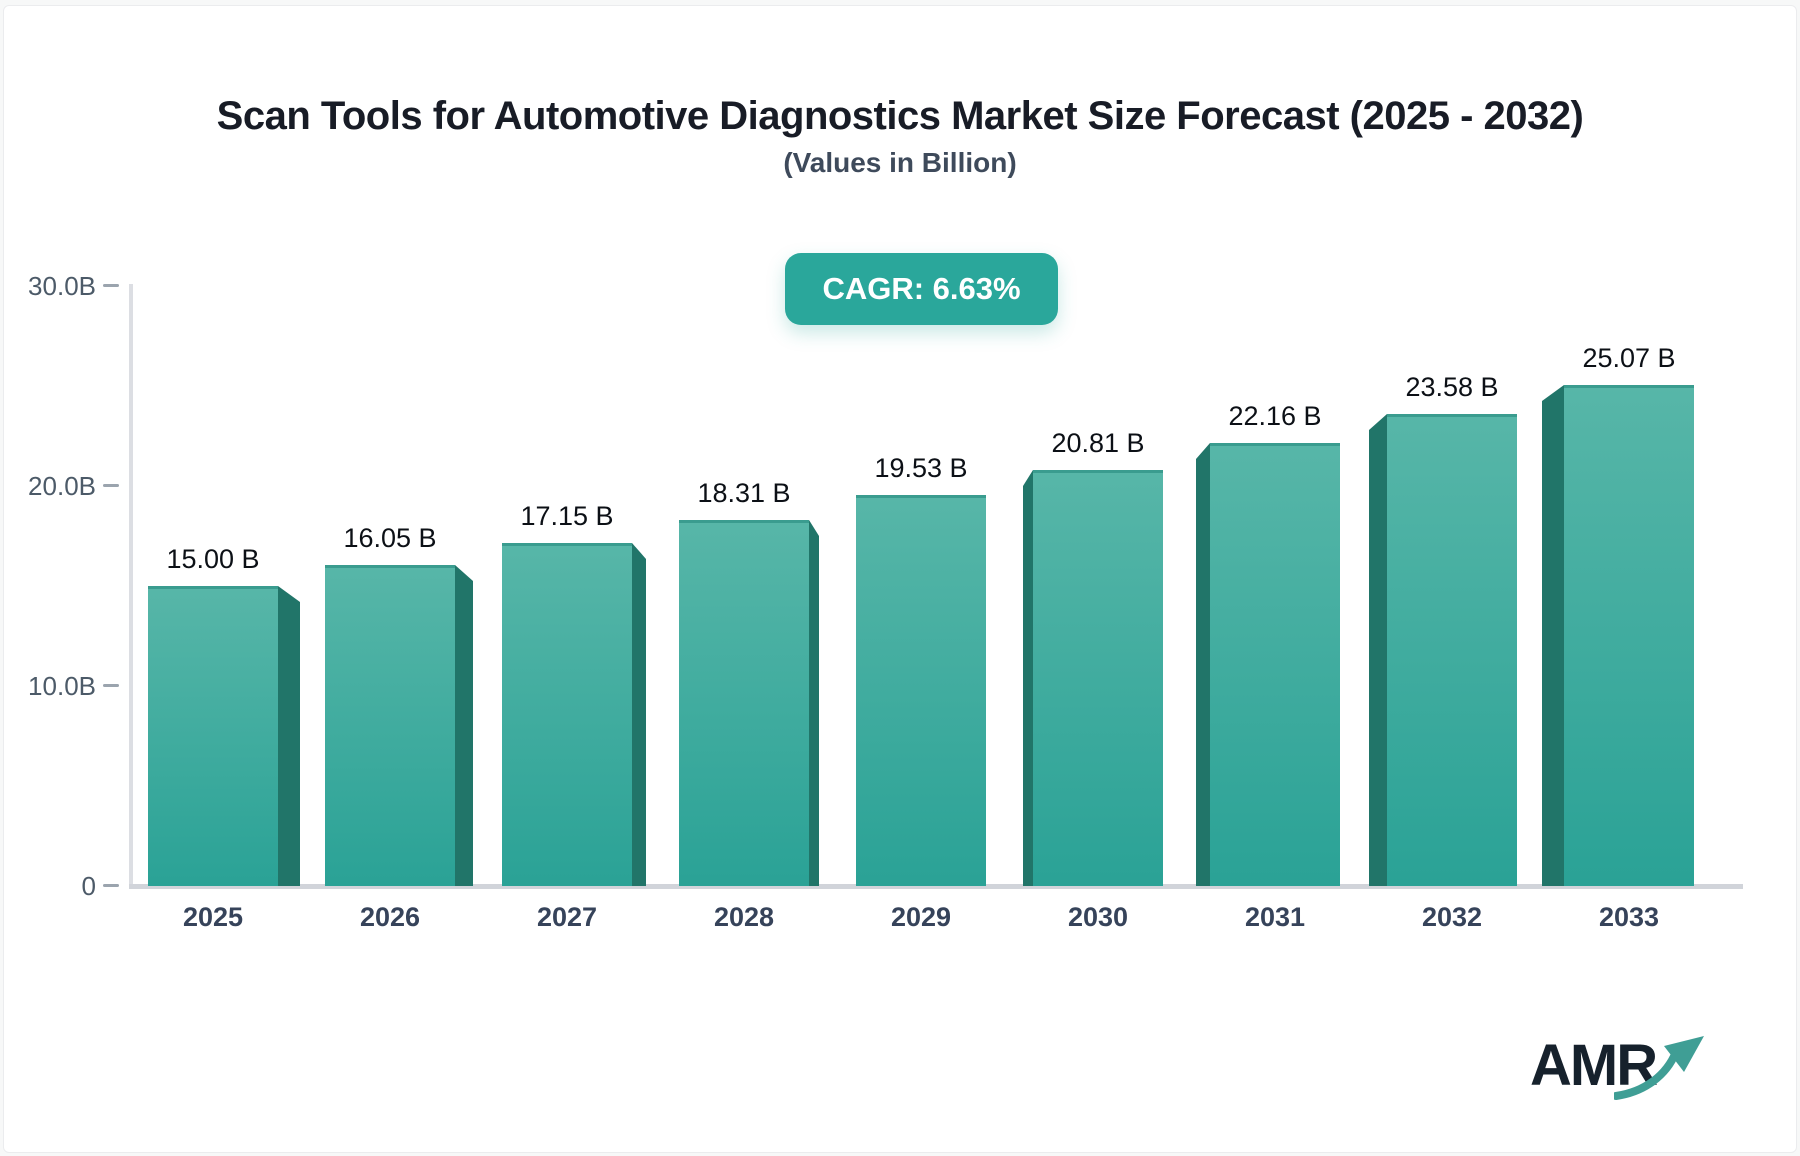 This screenshot has width=1800, height=1156. Describe the element at coordinates (1629, 358) in the screenshot. I see `bar-value-label-2033: 25.07 B` at that location.